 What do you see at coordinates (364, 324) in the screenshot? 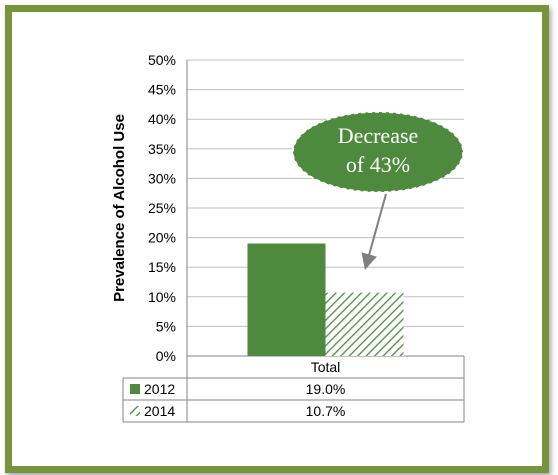
I see `bar-2014` at bounding box center [364, 324].